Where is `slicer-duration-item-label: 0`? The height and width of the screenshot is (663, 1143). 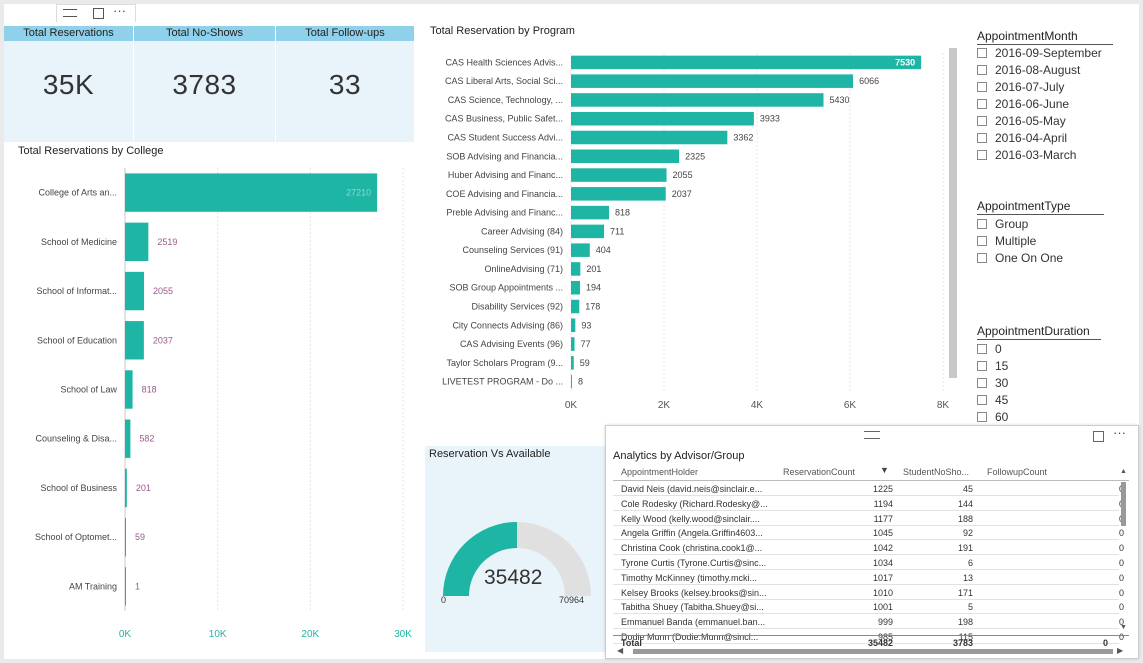 slicer-duration-item-label: 0 is located at coordinates (998, 349).